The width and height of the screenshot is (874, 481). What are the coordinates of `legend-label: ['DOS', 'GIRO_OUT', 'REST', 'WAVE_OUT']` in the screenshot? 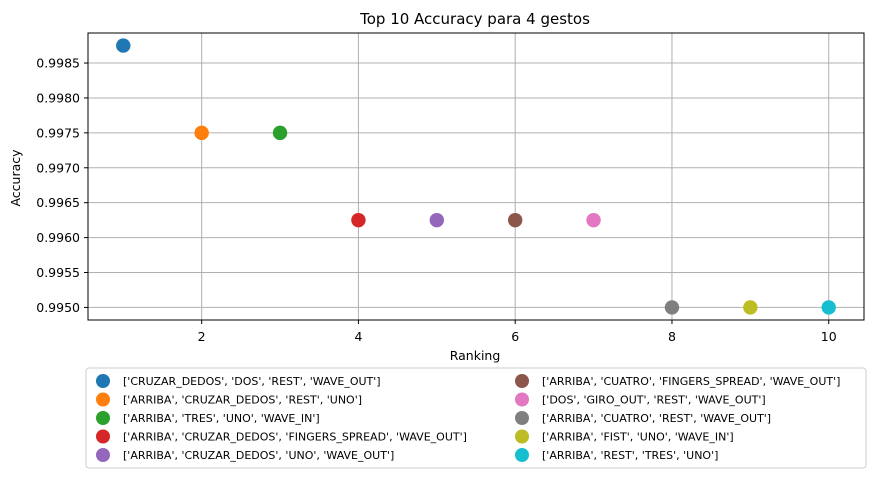 It's located at (654, 400).